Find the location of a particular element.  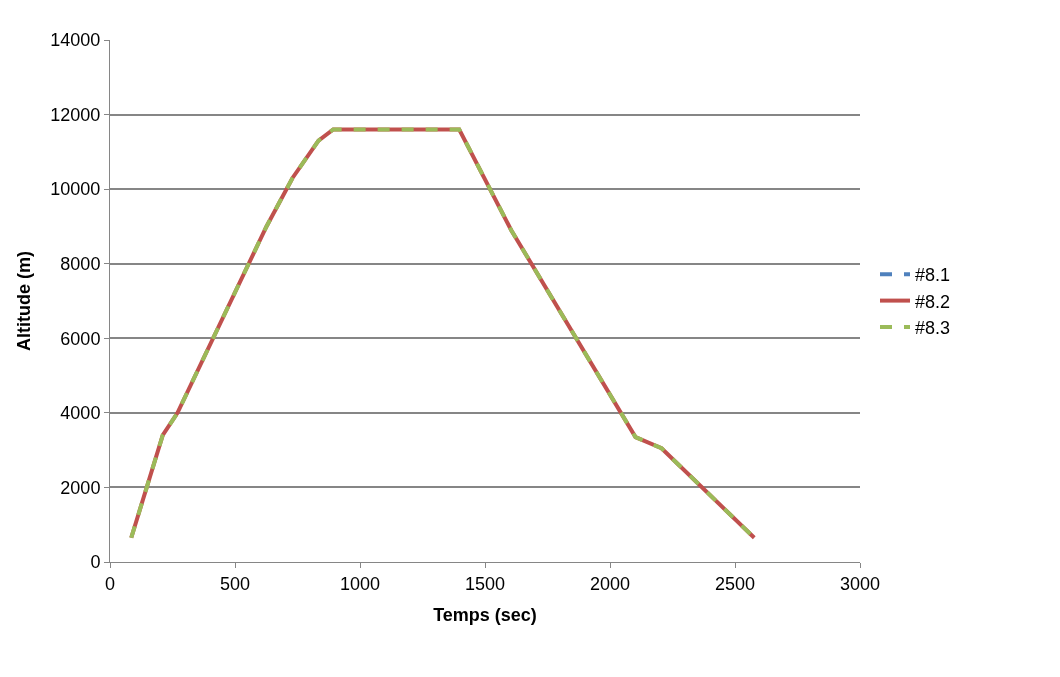

y-tick-label: 12000 is located at coordinates (75, 114).